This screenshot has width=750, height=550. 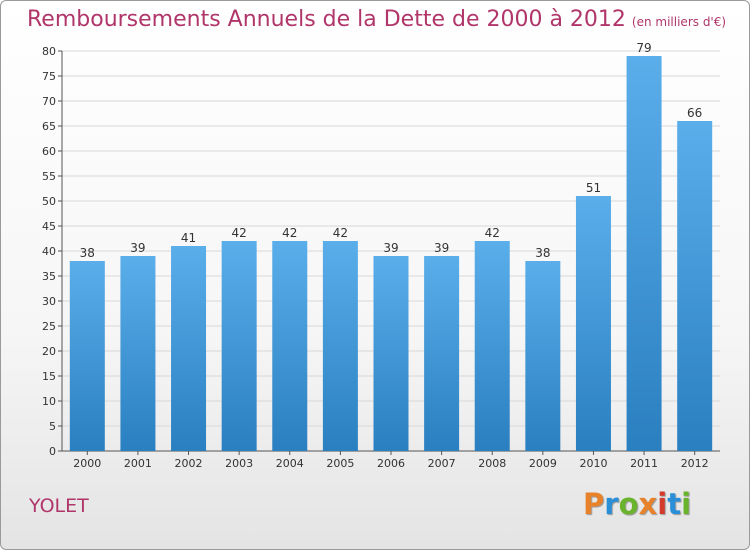 I want to click on y-tick-label: 70, so click(x=49, y=101).